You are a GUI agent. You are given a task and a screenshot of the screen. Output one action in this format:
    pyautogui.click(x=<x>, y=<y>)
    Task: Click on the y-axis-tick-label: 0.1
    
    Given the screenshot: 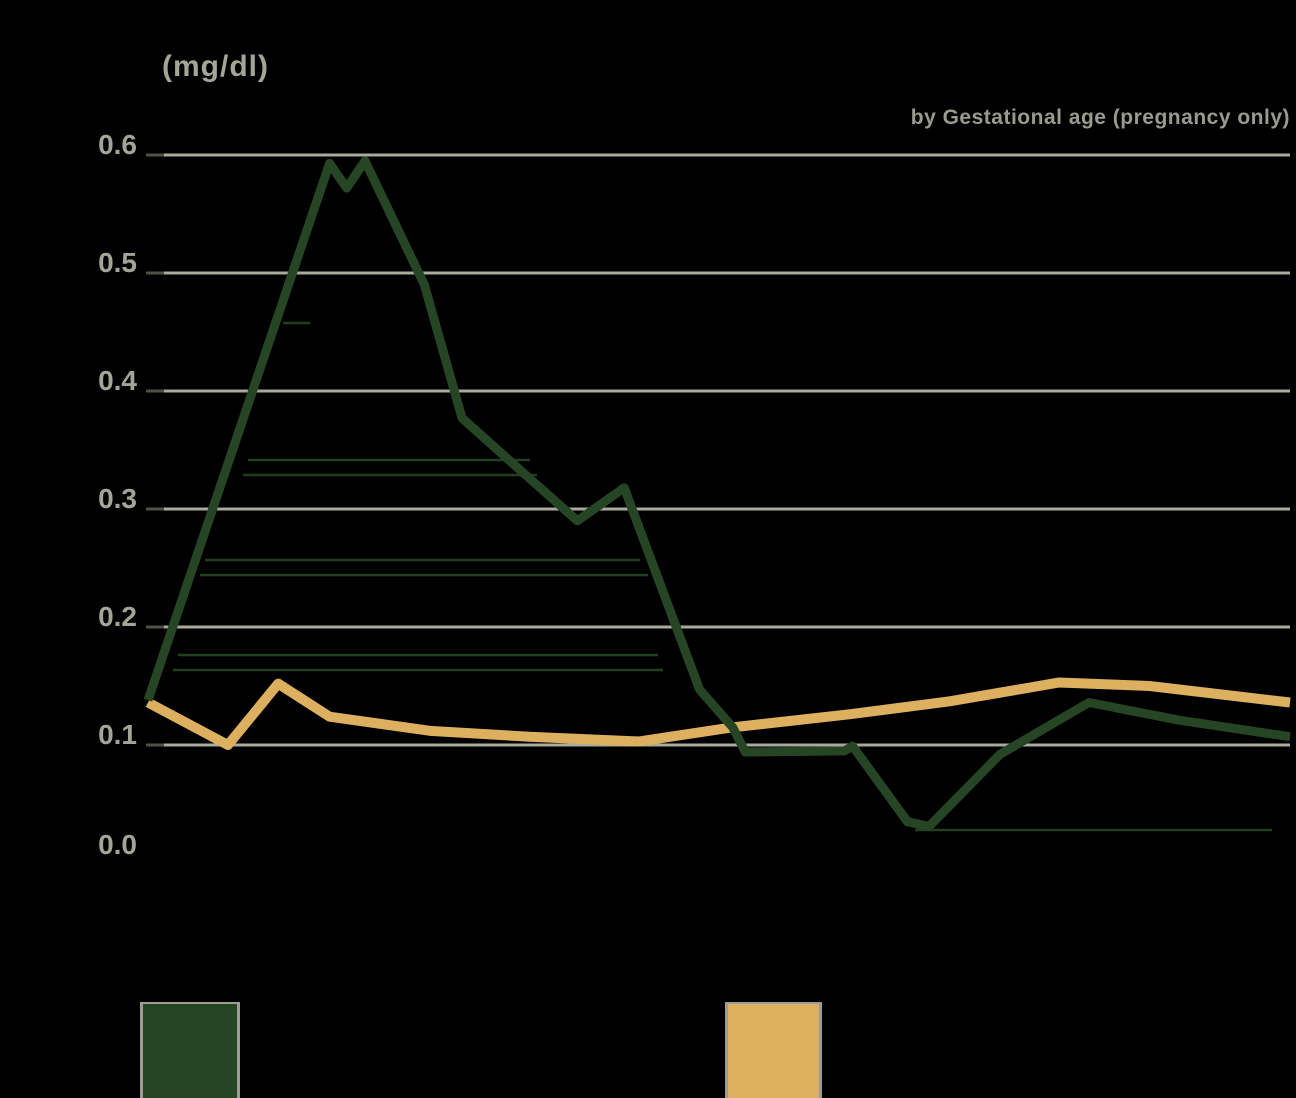 What is the action you would take?
    pyautogui.click(x=117, y=734)
    